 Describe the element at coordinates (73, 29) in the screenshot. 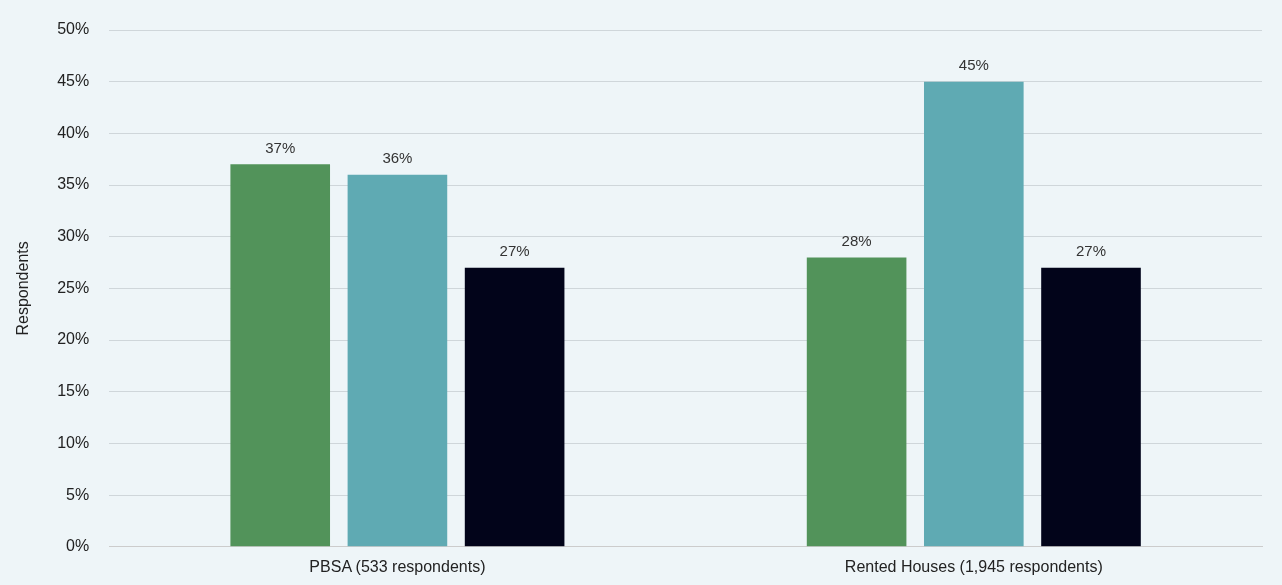

I see `y-tick-label: 50%` at that location.